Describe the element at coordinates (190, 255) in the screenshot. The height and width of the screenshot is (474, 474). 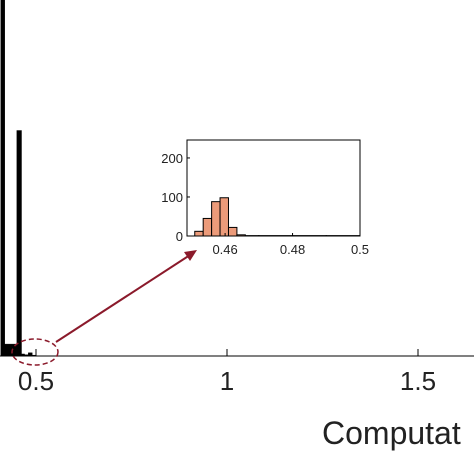
I see `arrow-head` at that location.